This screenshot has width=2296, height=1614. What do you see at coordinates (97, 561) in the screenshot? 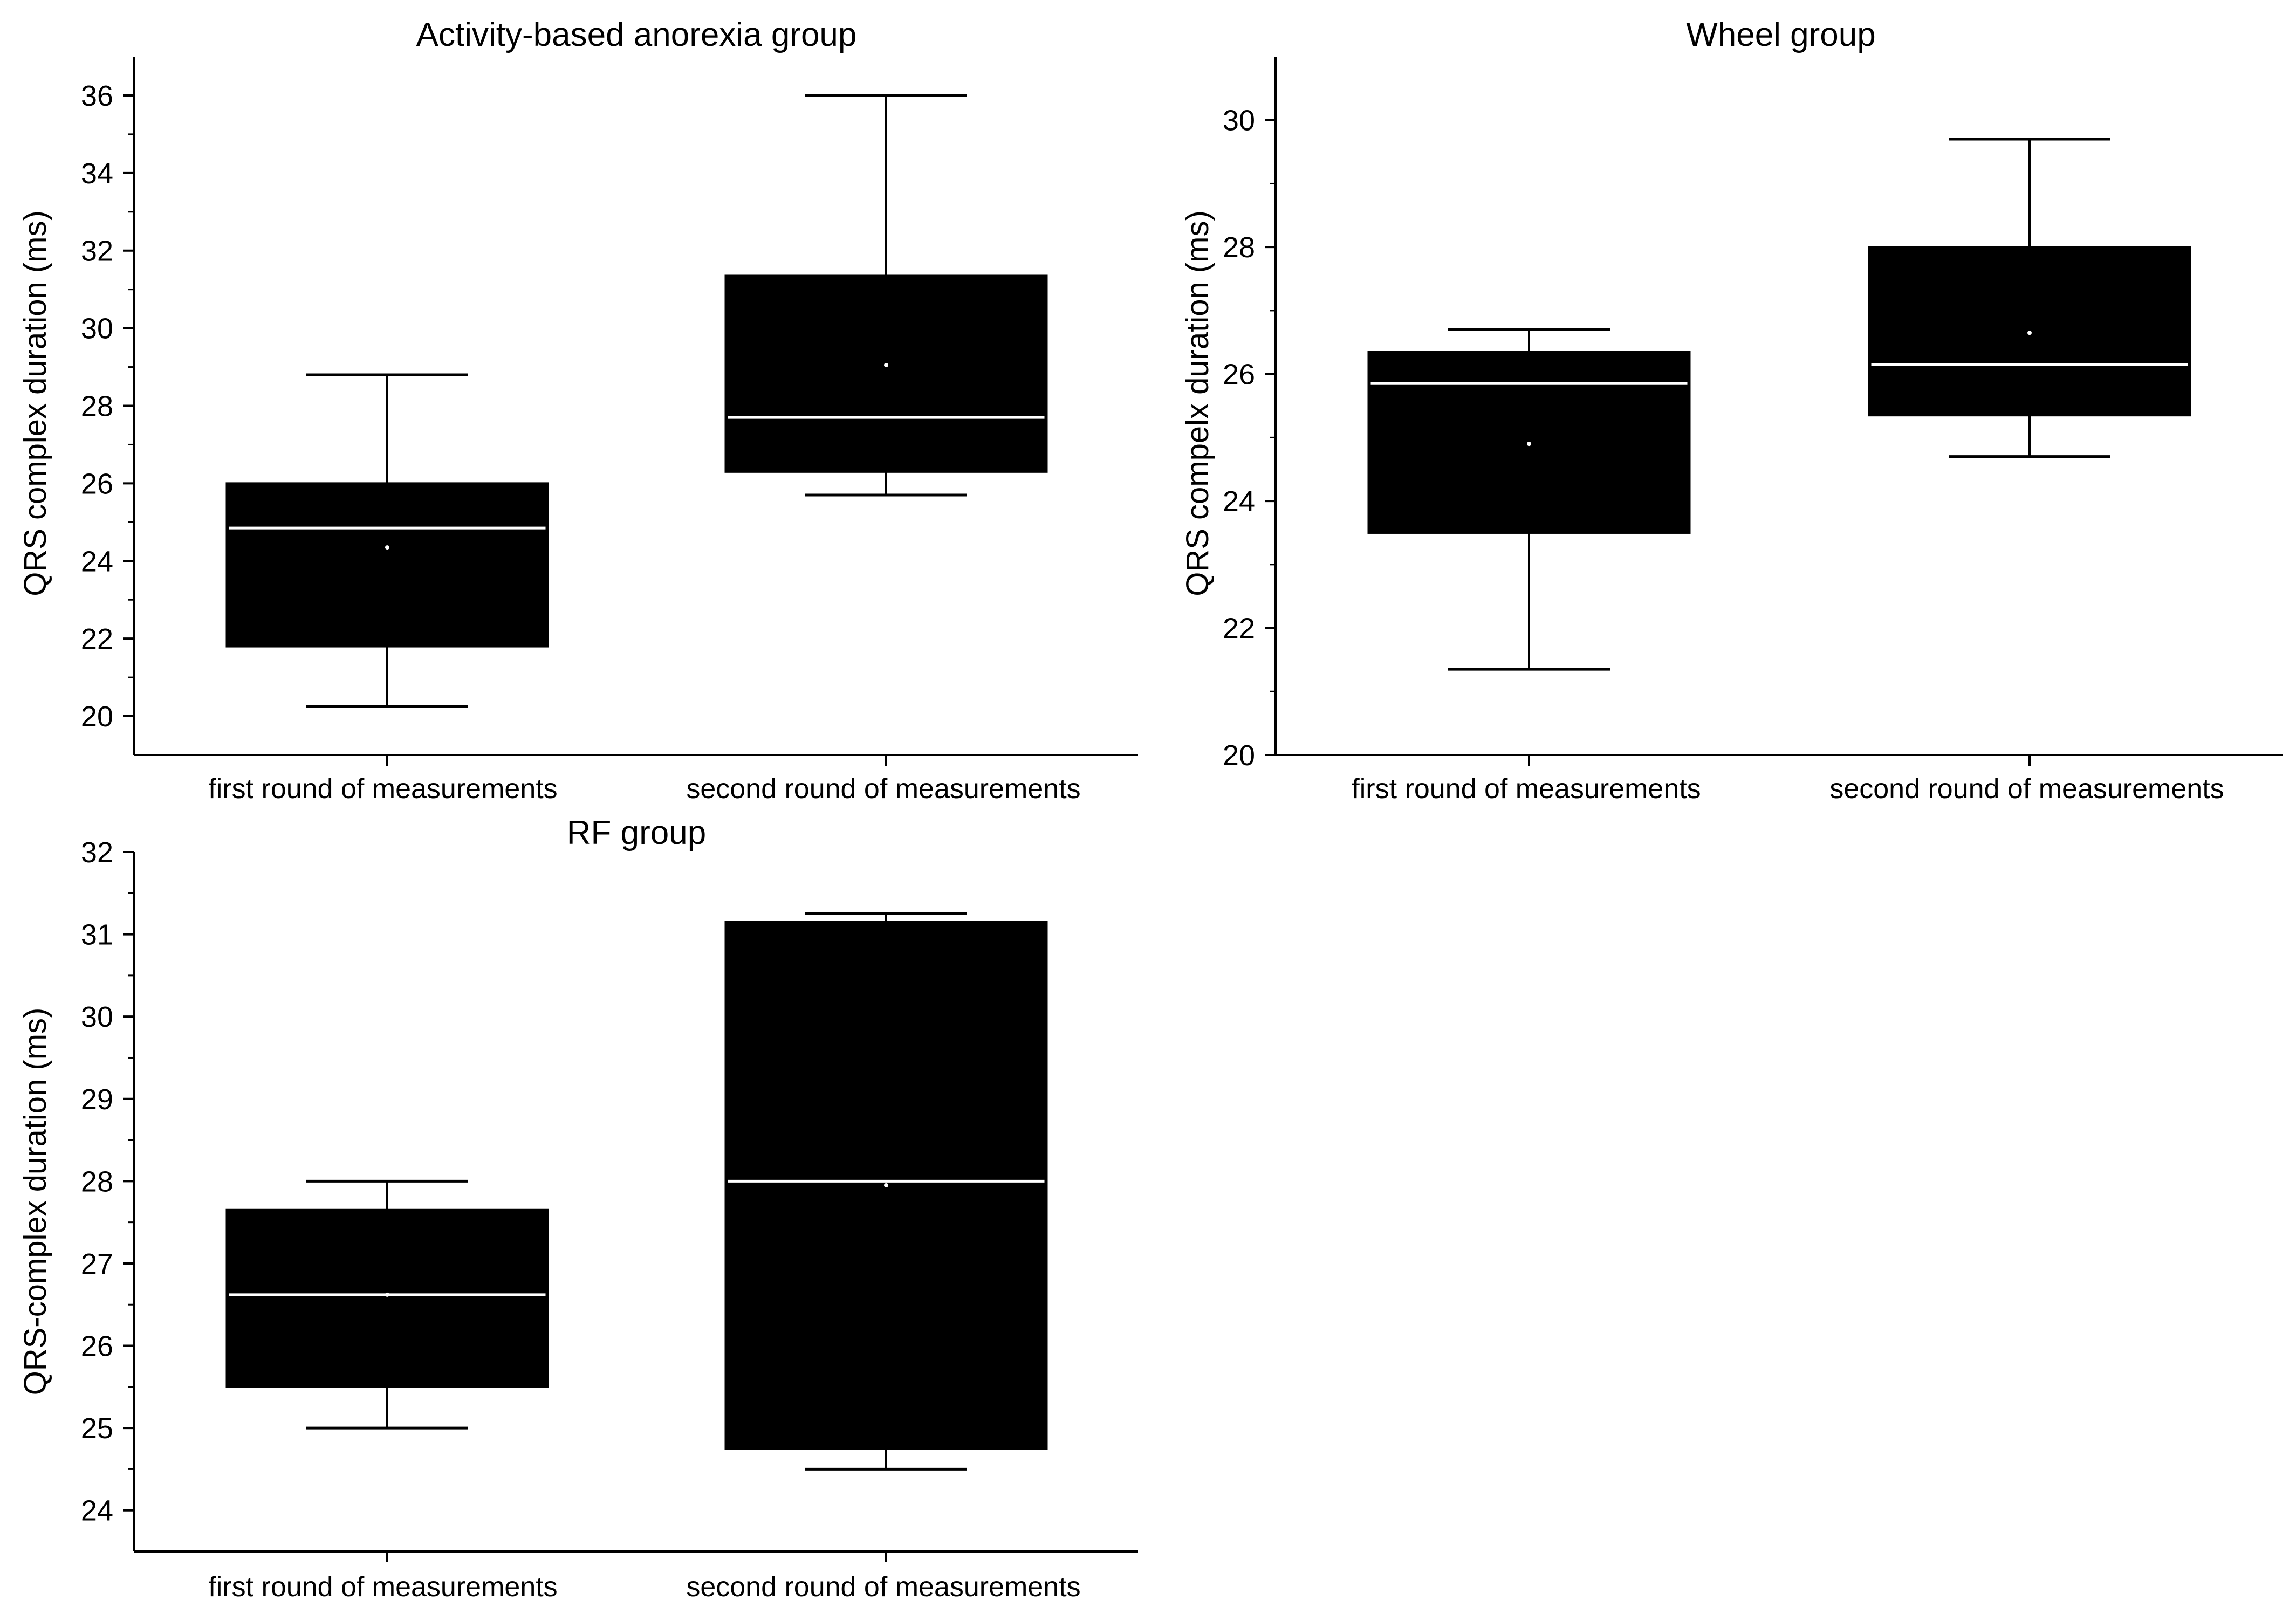
I see `abo-y-tick-label: 24` at bounding box center [97, 561].